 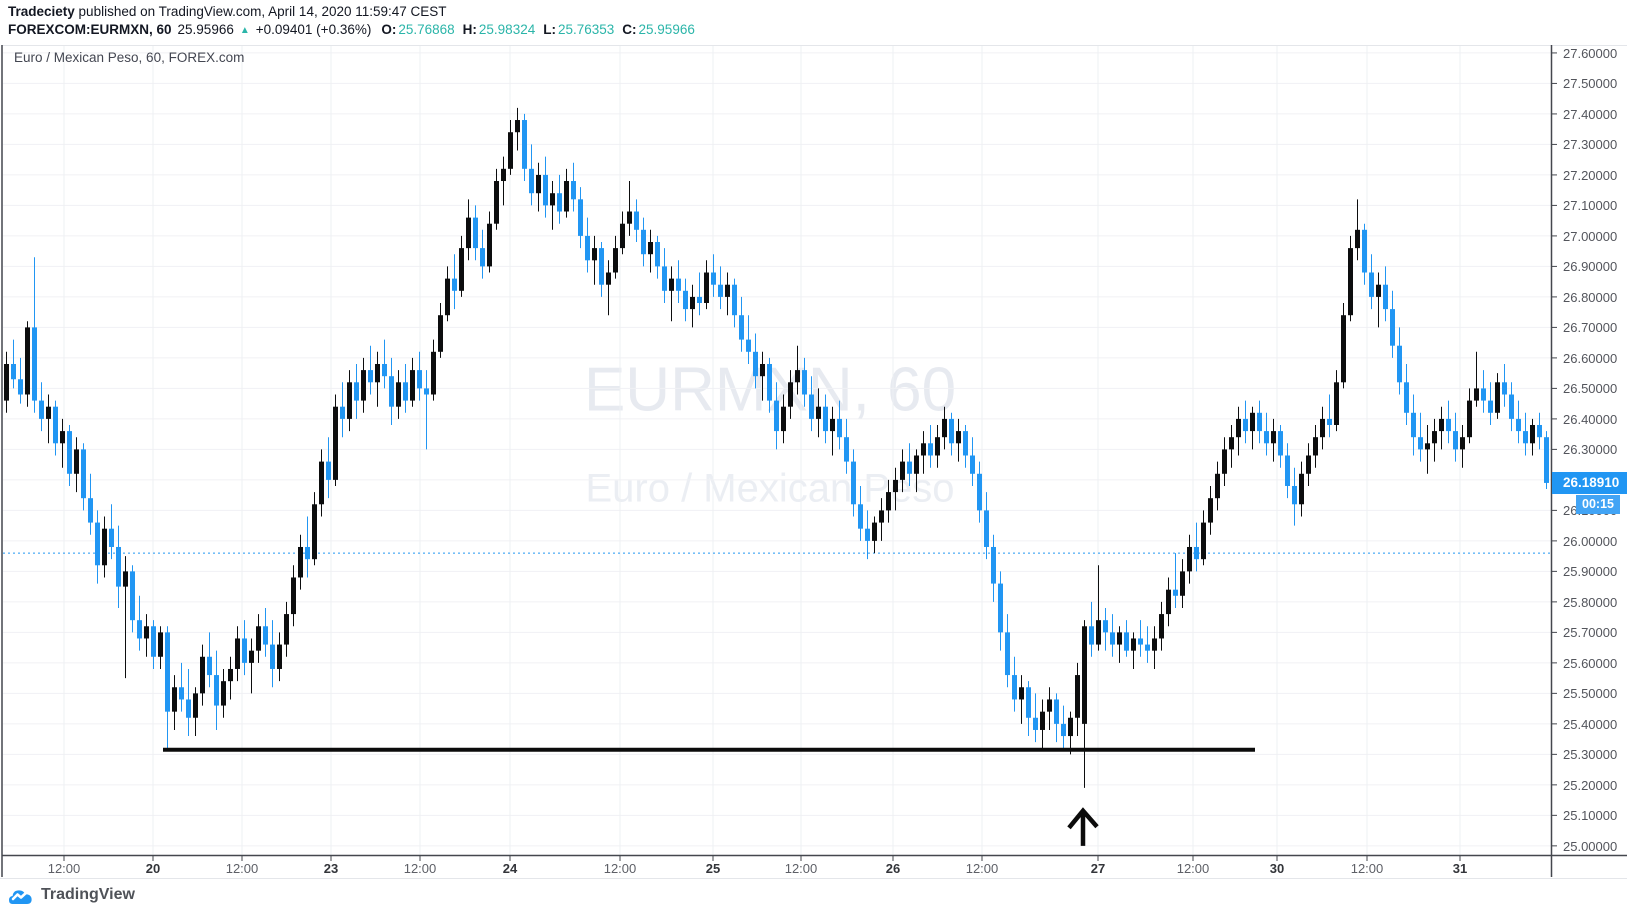 What do you see at coordinates (129, 57) in the screenshot?
I see `chart-title: Euro / Mexican Peso, 60, FOREX.com` at bounding box center [129, 57].